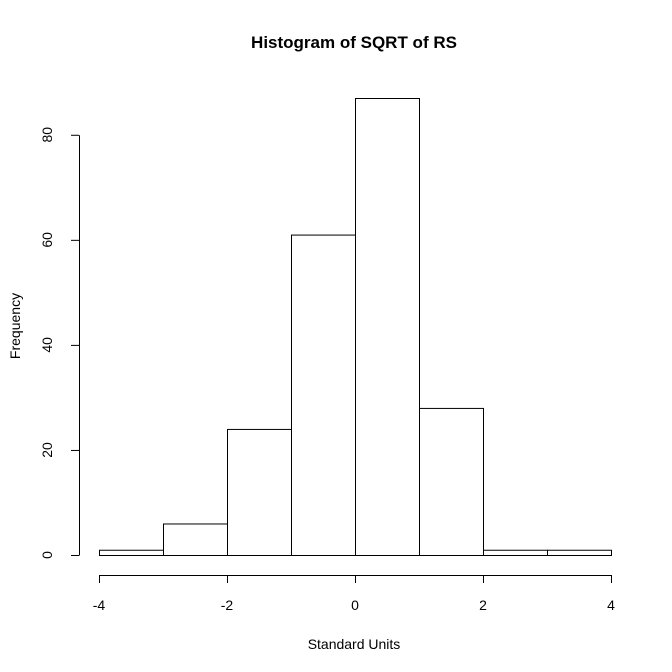  What do you see at coordinates (15, 326) in the screenshot?
I see `y-axis-label: Frequency` at bounding box center [15, 326].